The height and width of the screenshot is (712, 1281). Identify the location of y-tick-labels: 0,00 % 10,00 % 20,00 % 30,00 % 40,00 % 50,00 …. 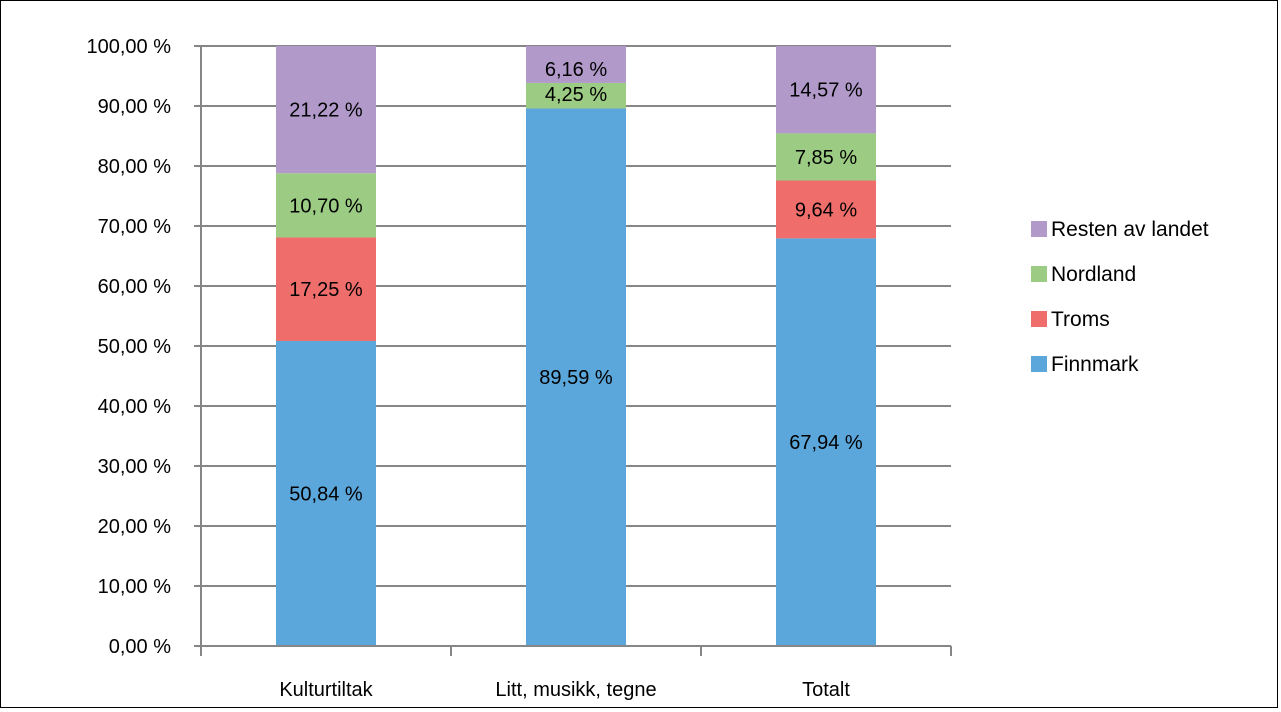
(128, 347).